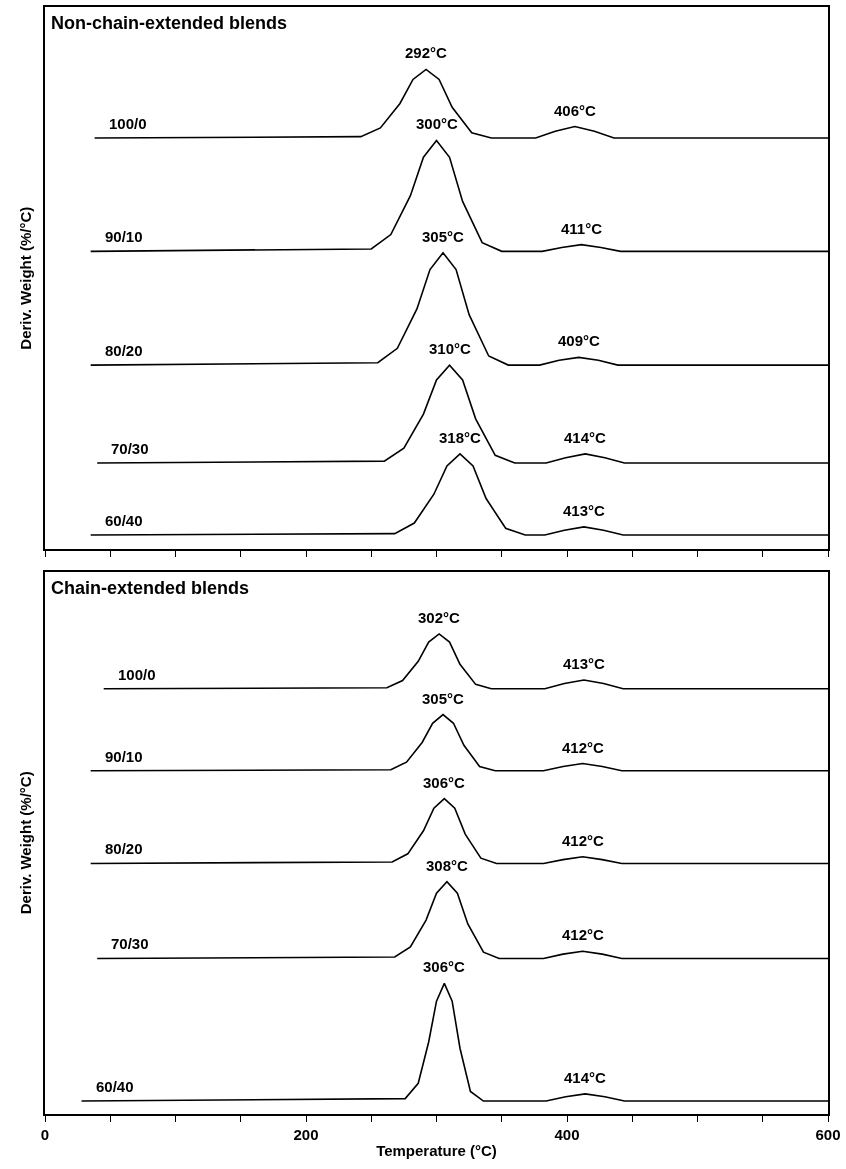  Describe the element at coordinates (150, 588) in the screenshot. I see `chart-title: Chain-extended blends` at that location.